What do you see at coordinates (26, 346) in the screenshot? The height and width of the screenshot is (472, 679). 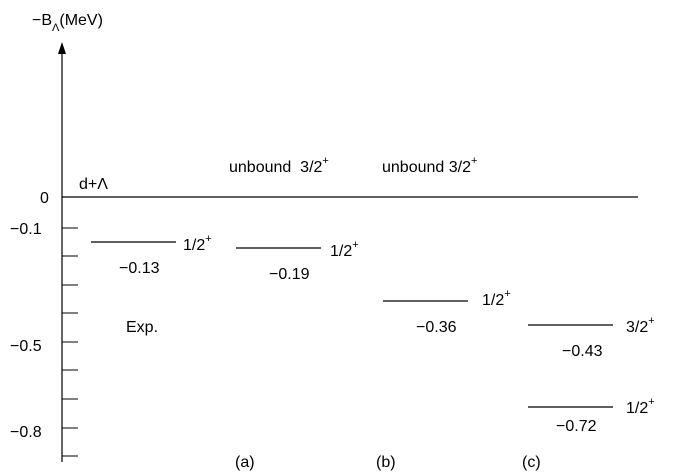 I see `tick-label-m05: −0.5` at bounding box center [26, 346].